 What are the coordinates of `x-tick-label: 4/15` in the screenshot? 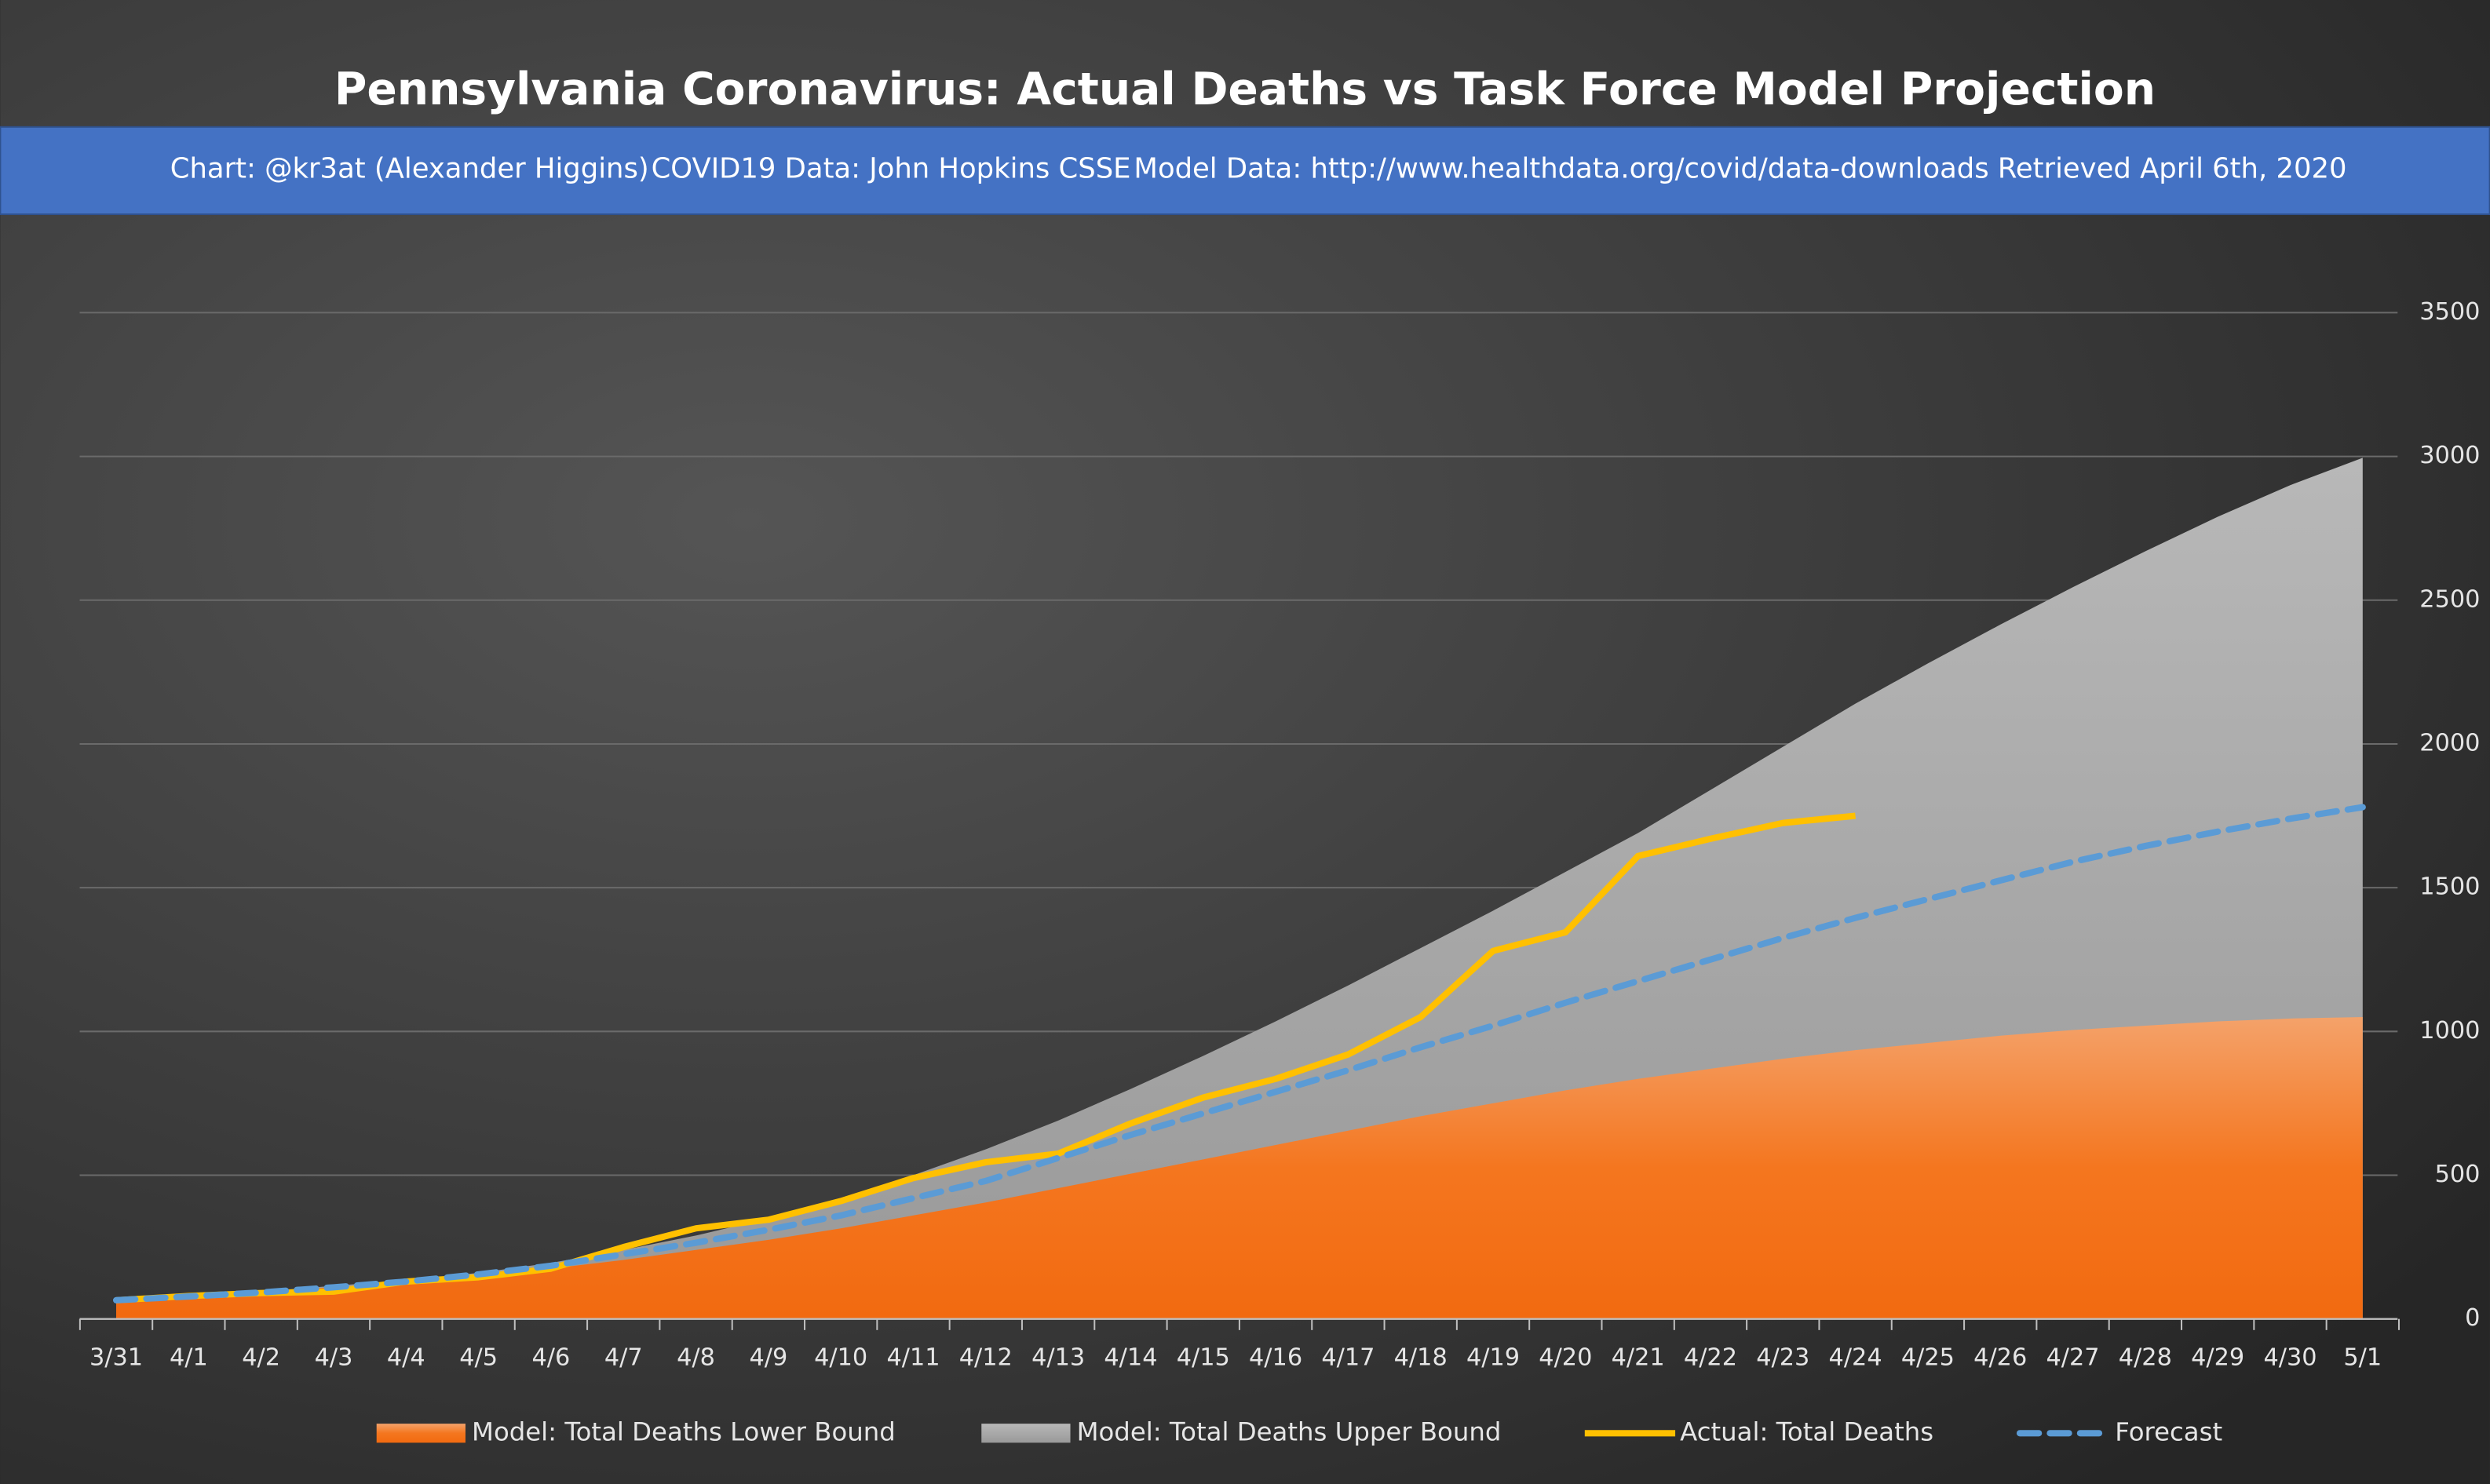 It's located at (1203, 1358).